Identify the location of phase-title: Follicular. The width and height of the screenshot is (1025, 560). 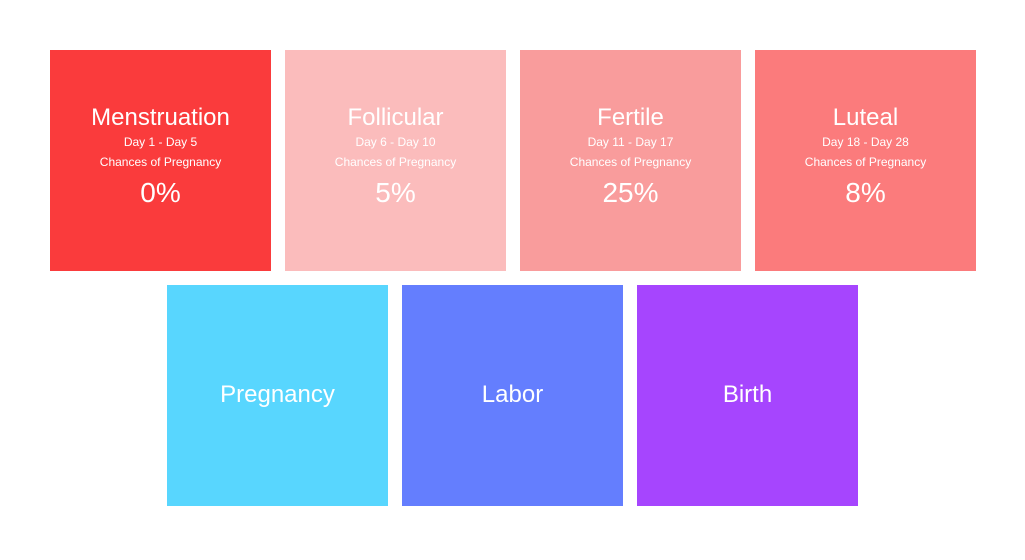
(395, 117).